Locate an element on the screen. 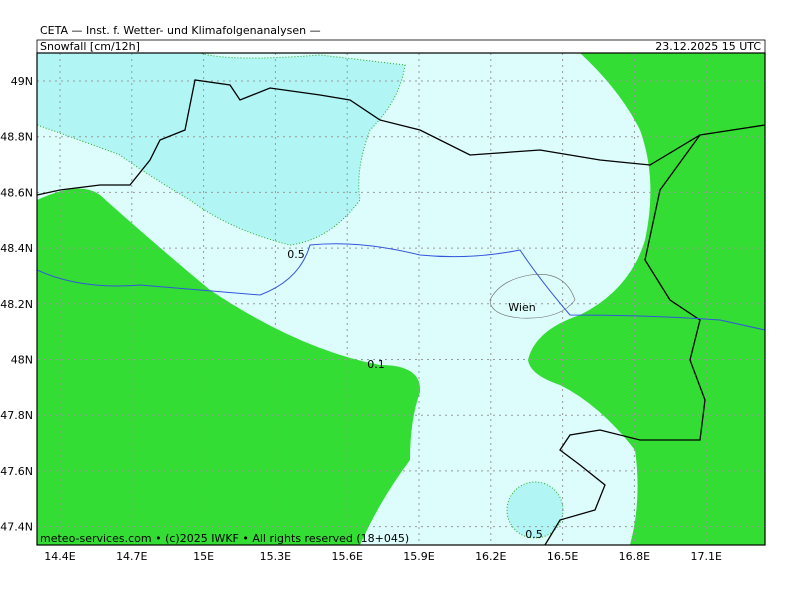  lon-label: 16.2E is located at coordinates (490, 556).